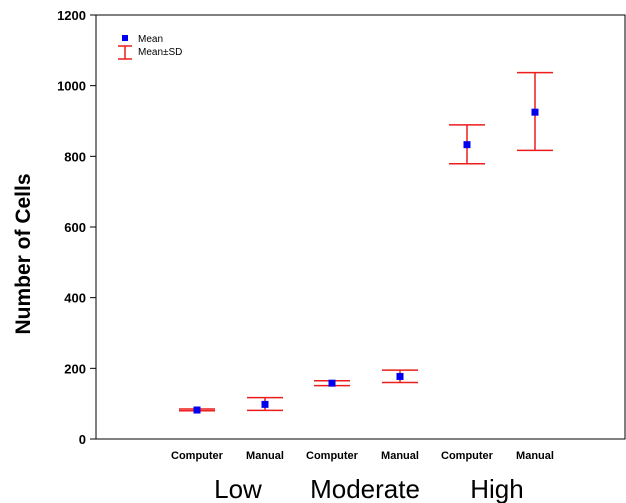  What do you see at coordinates (23, 253) in the screenshot?
I see `y-axis-label: Number of Cells` at bounding box center [23, 253].